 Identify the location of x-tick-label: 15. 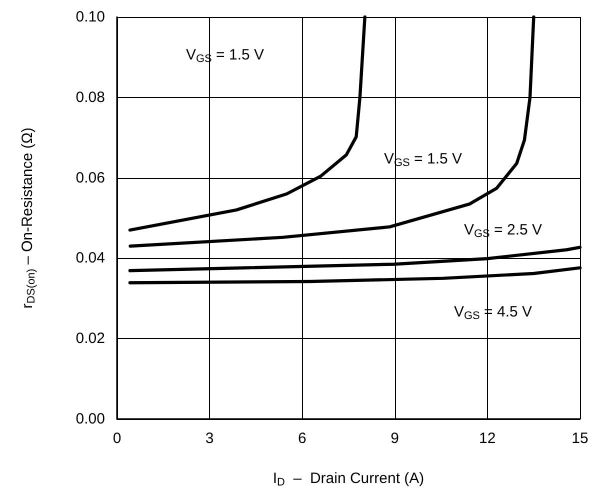
(580, 438).